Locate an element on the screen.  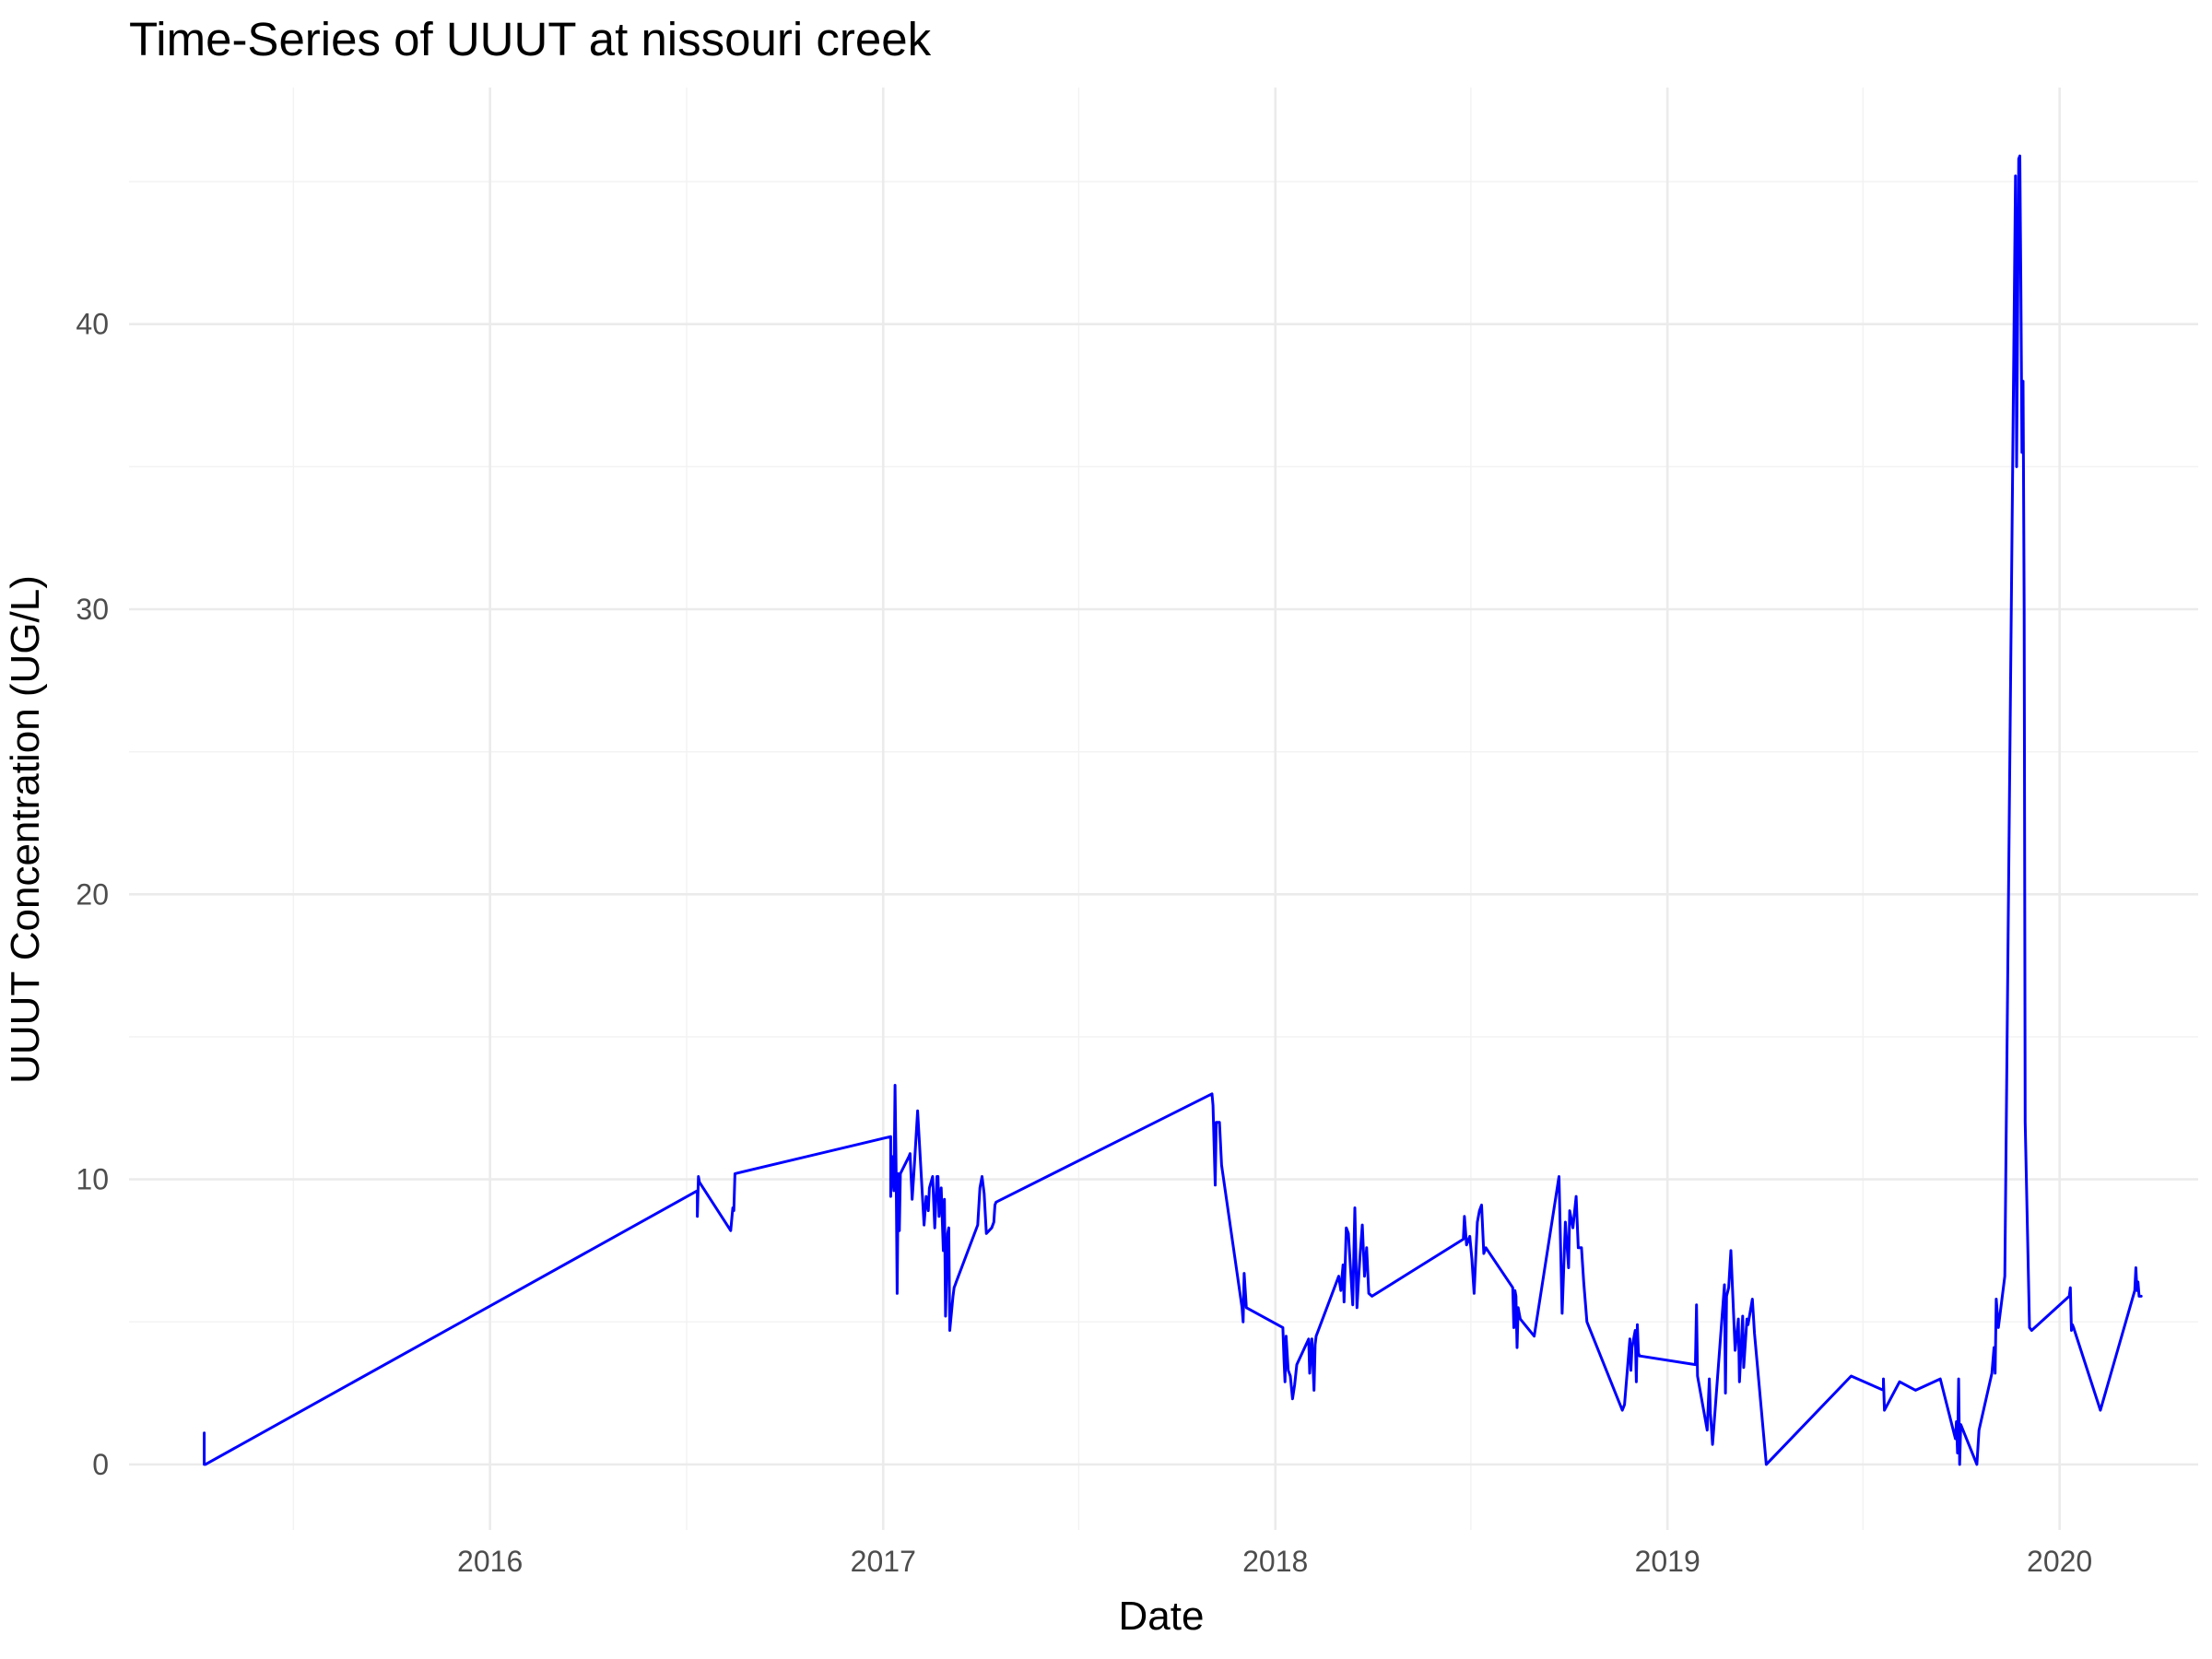
y-tick-labels: 0 10 20 30 40 is located at coordinates (92, 894).